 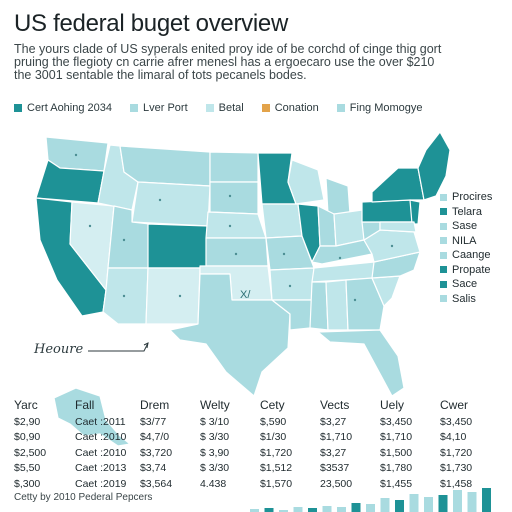 What do you see at coordinates (173, 296) in the screenshot?
I see `state-new-mexico` at bounding box center [173, 296].